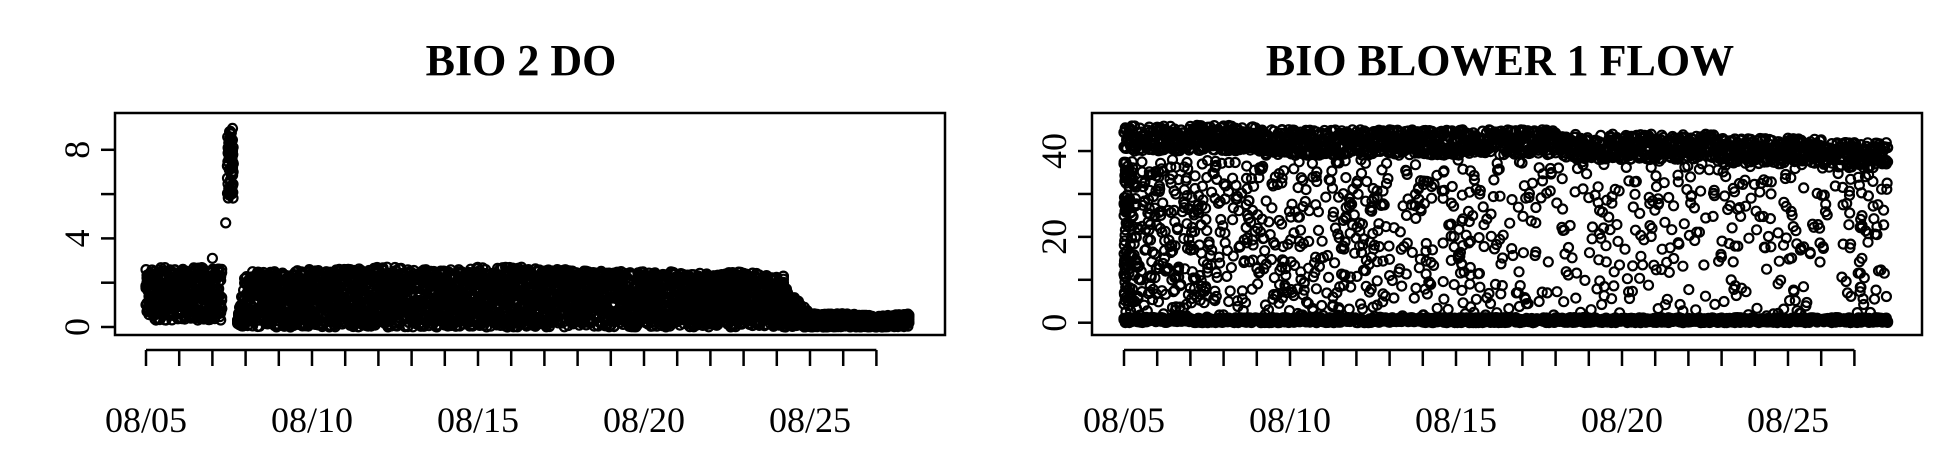 This screenshot has width=1950, height=450. Describe the element at coordinates (644, 420) in the screenshot. I see `x-tick-label: 08/20` at that location.